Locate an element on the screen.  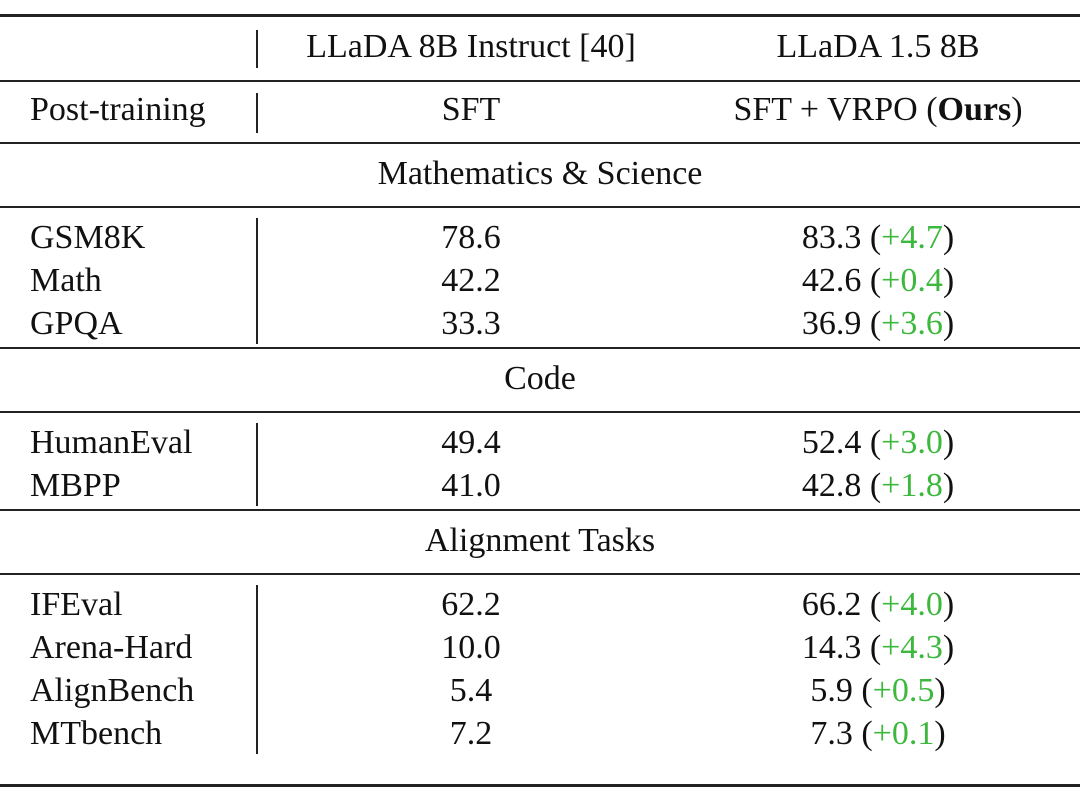
benchmark-name: GSM8K is located at coordinates (88, 237).